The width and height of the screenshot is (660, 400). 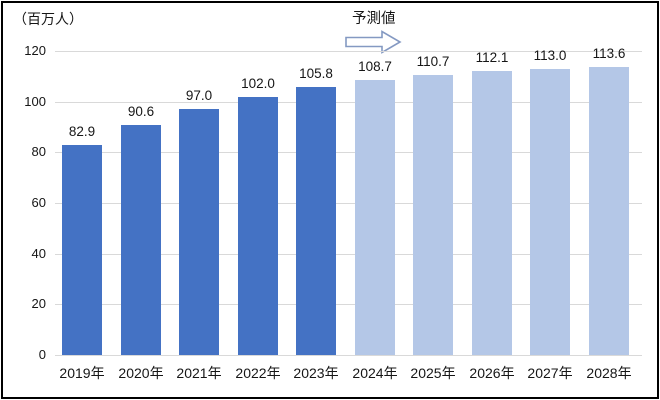 What do you see at coordinates (492, 57) in the screenshot?
I see `data-label: 112.1` at bounding box center [492, 57].